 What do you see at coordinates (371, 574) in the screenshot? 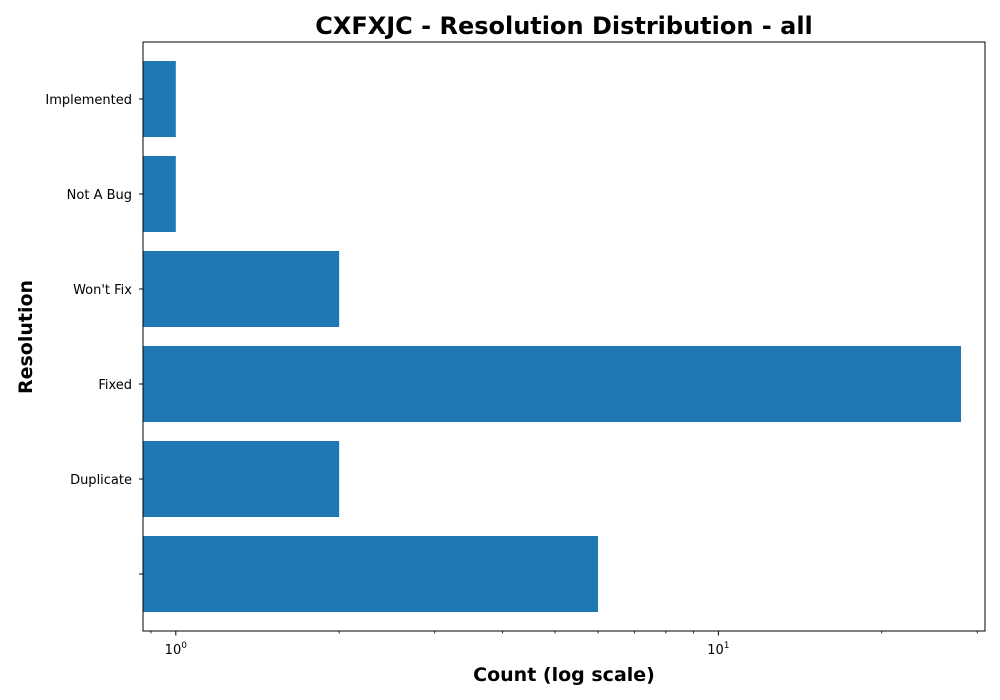
I see `bar-blank` at bounding box center [371, 574].